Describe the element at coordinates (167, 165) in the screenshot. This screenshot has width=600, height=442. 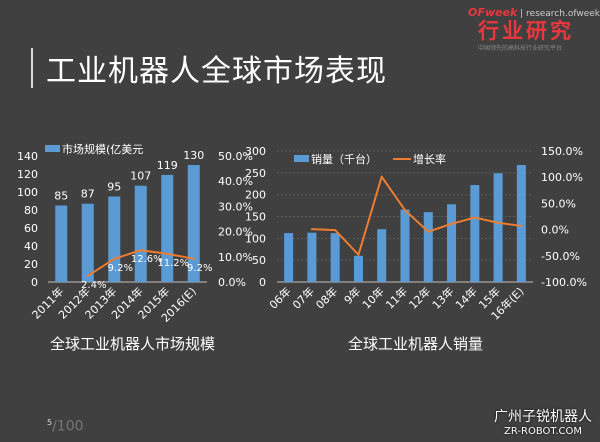
I see `bar-data-label: 119` at that location.